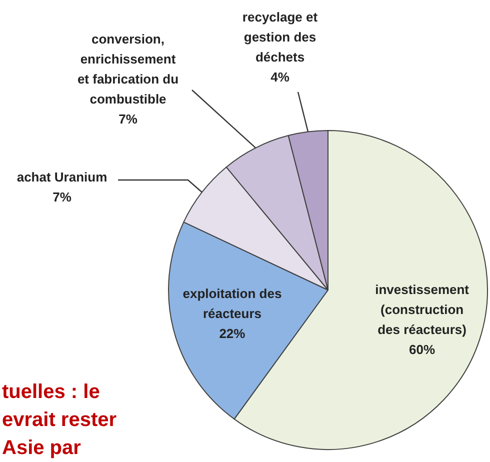 The height and width of the screenshot is (462, 490). I want to click on text: tuelles : le, so click(51, 392).